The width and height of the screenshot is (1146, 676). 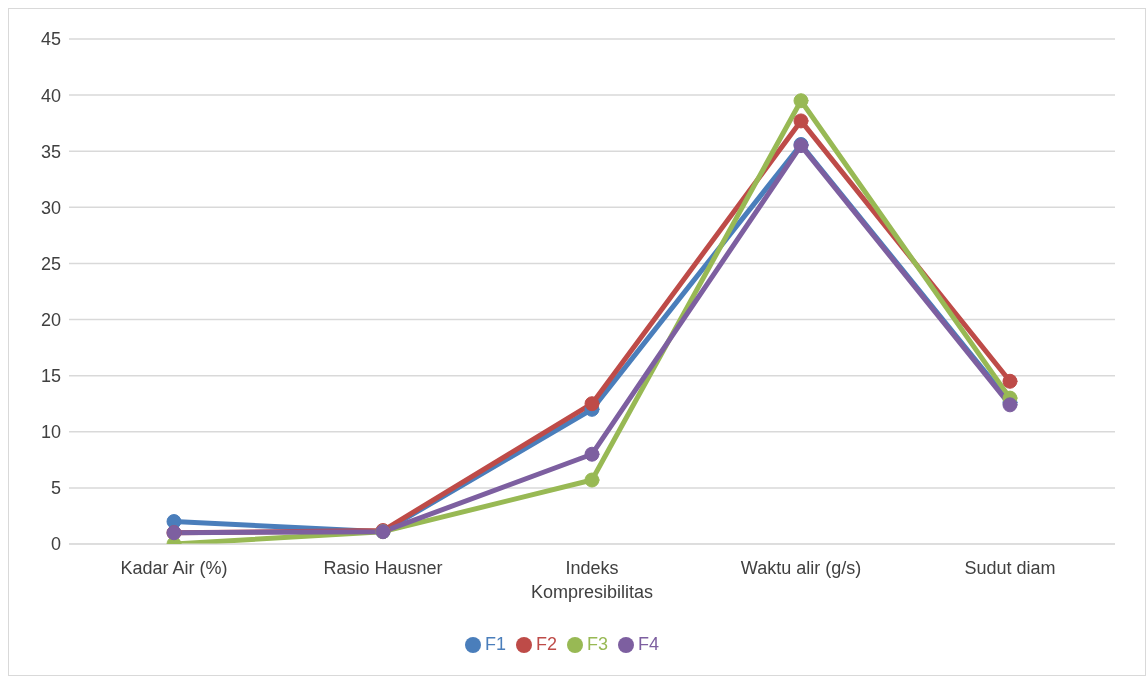 I want to click on y-tick-label: 10, so click(x=50, y=432).